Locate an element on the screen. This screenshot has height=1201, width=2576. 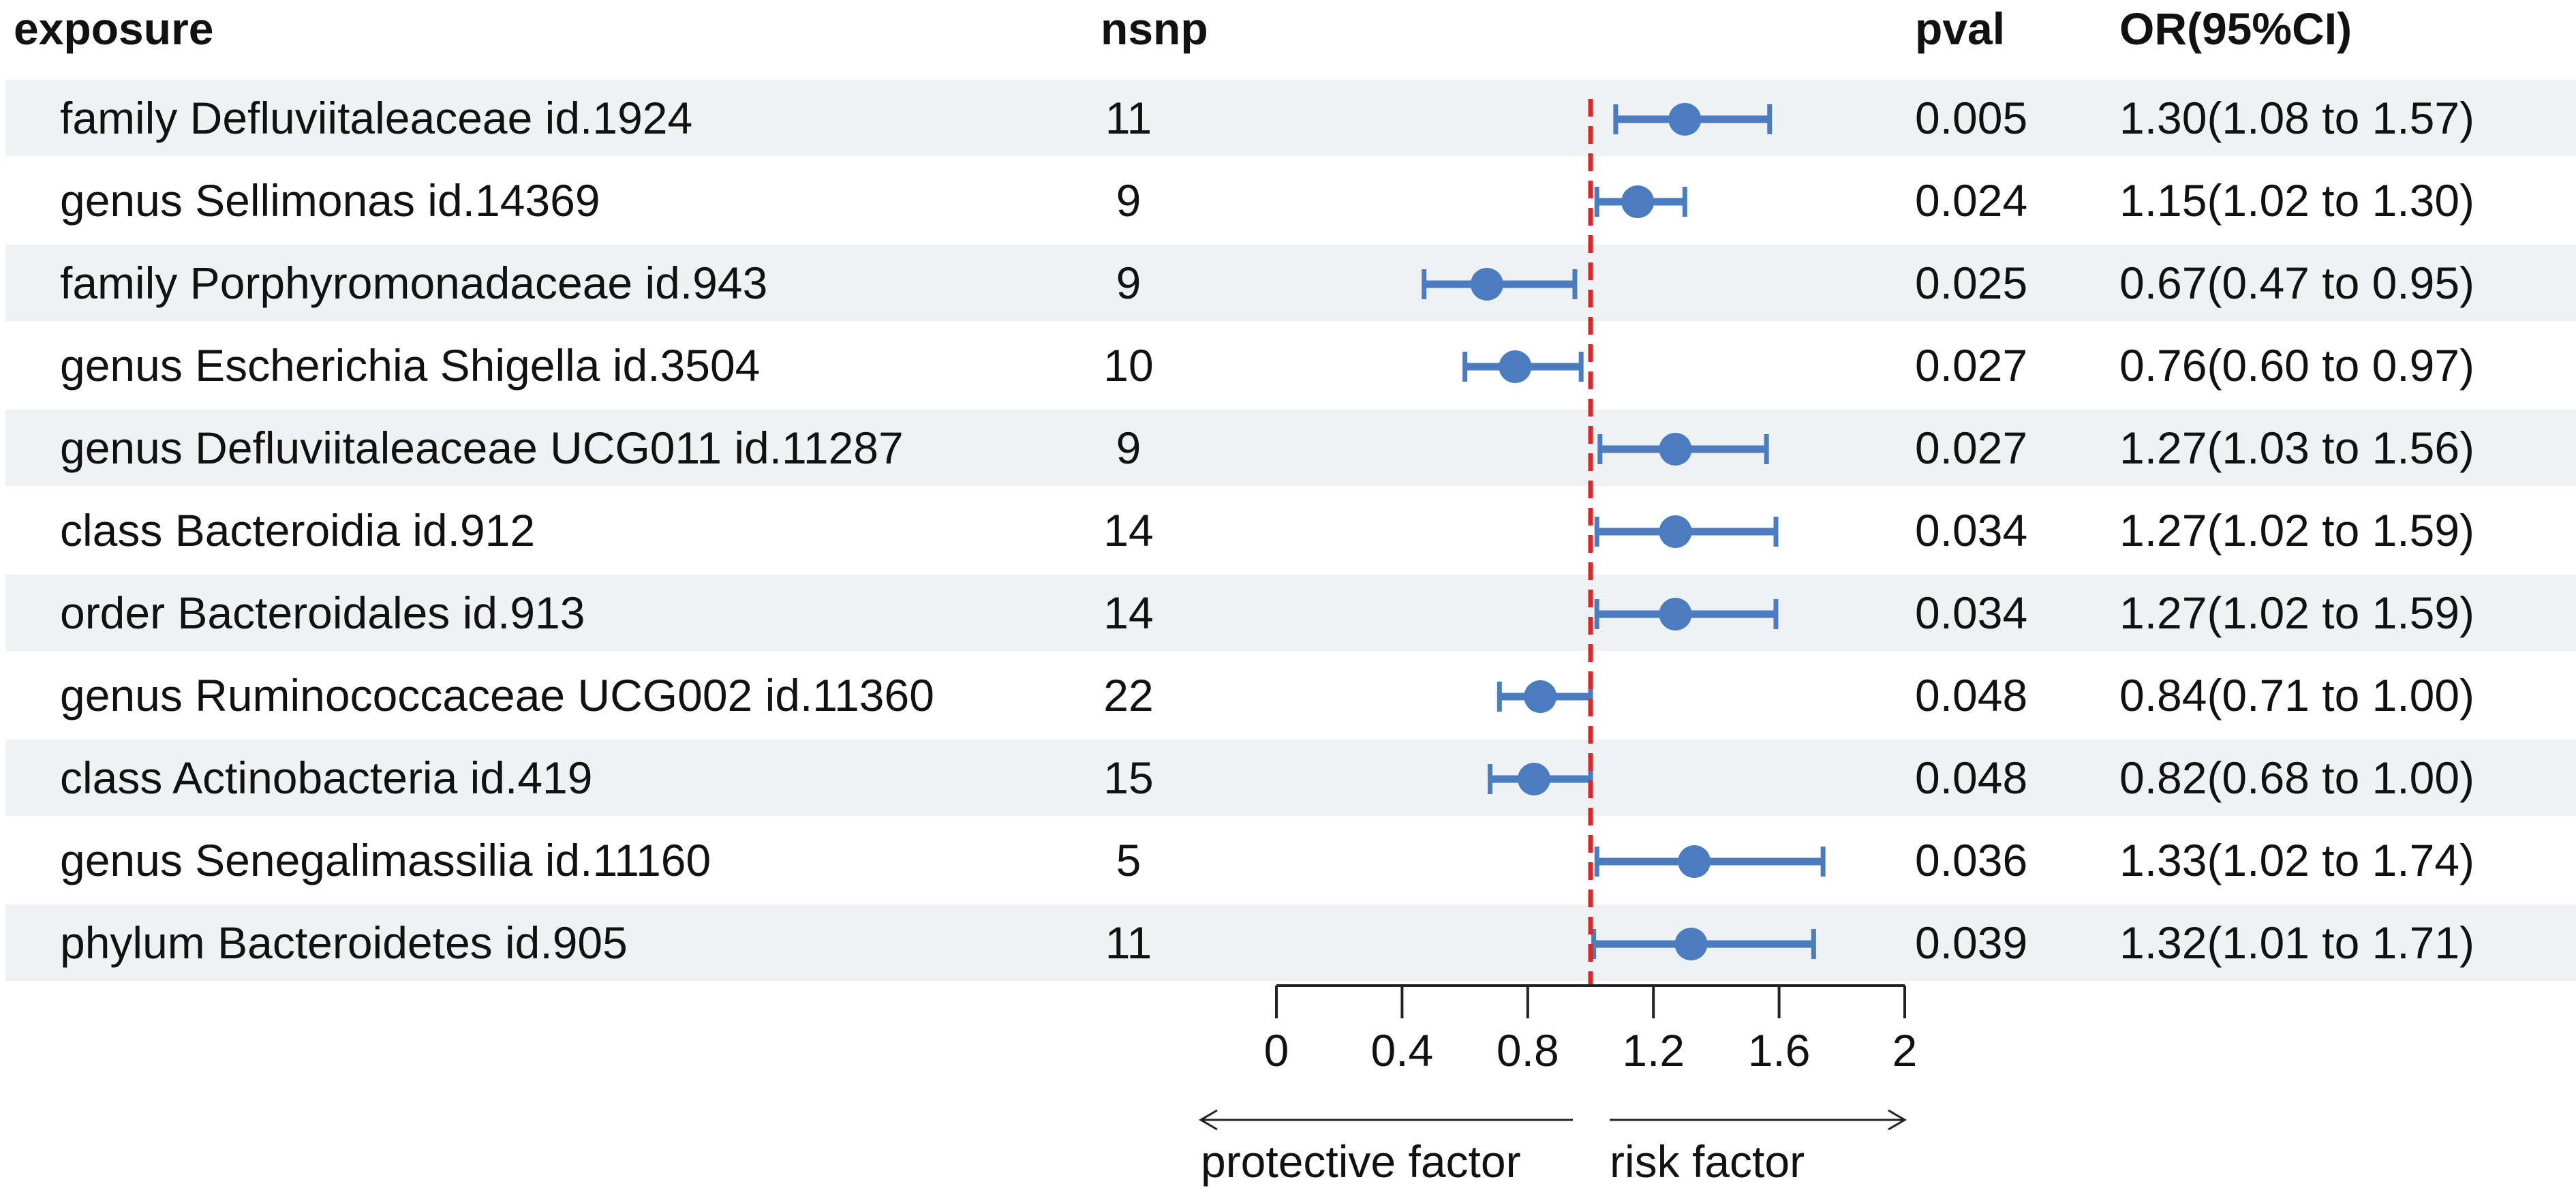
or-ci-cell: 1.32(1.01 to 1.71) is located at coordinates (2297, 943).